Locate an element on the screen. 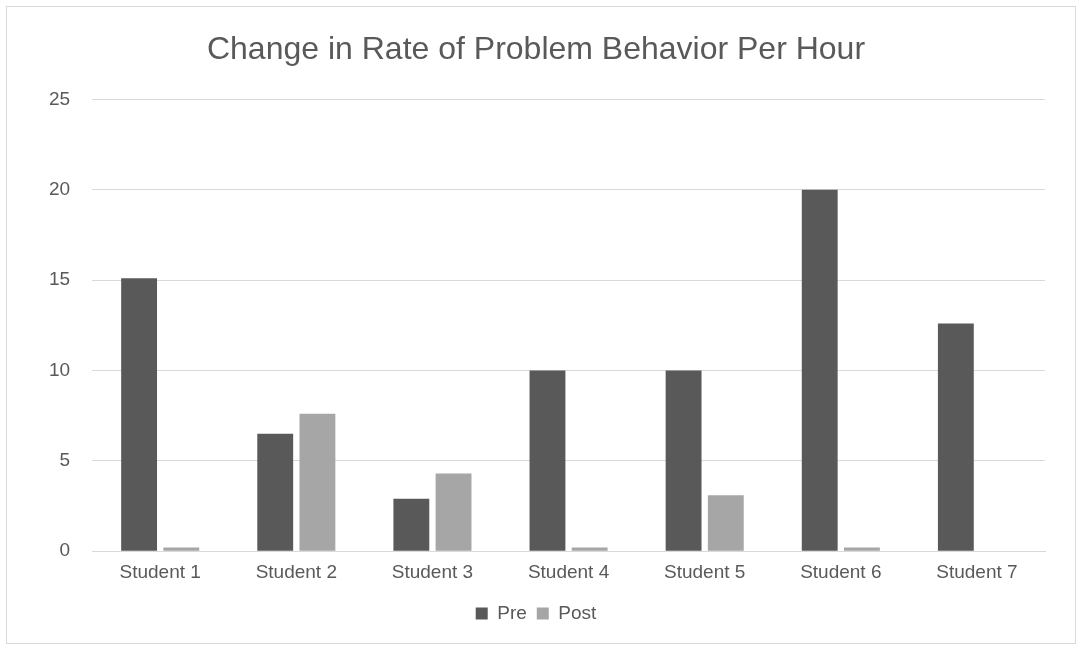 Image resolution: width=1085 pixels, height=655 pixels. x-tick-label: Student 5 is located at coordinates (705, 571).